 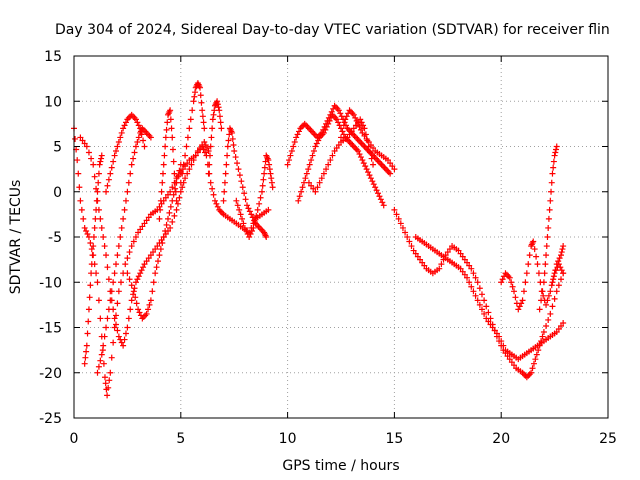 What do you see at coordinates (125, 153) in the screenshot?
I see `series-track-e` at bounding box center [125, 153].